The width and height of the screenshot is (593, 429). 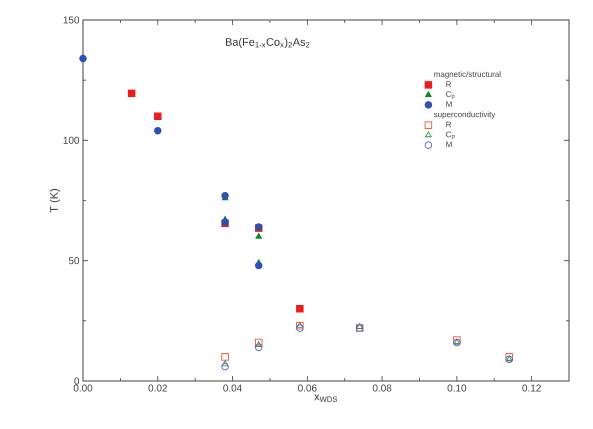 I want to click on y-tick-label: 100, so click(x=72, y=140).